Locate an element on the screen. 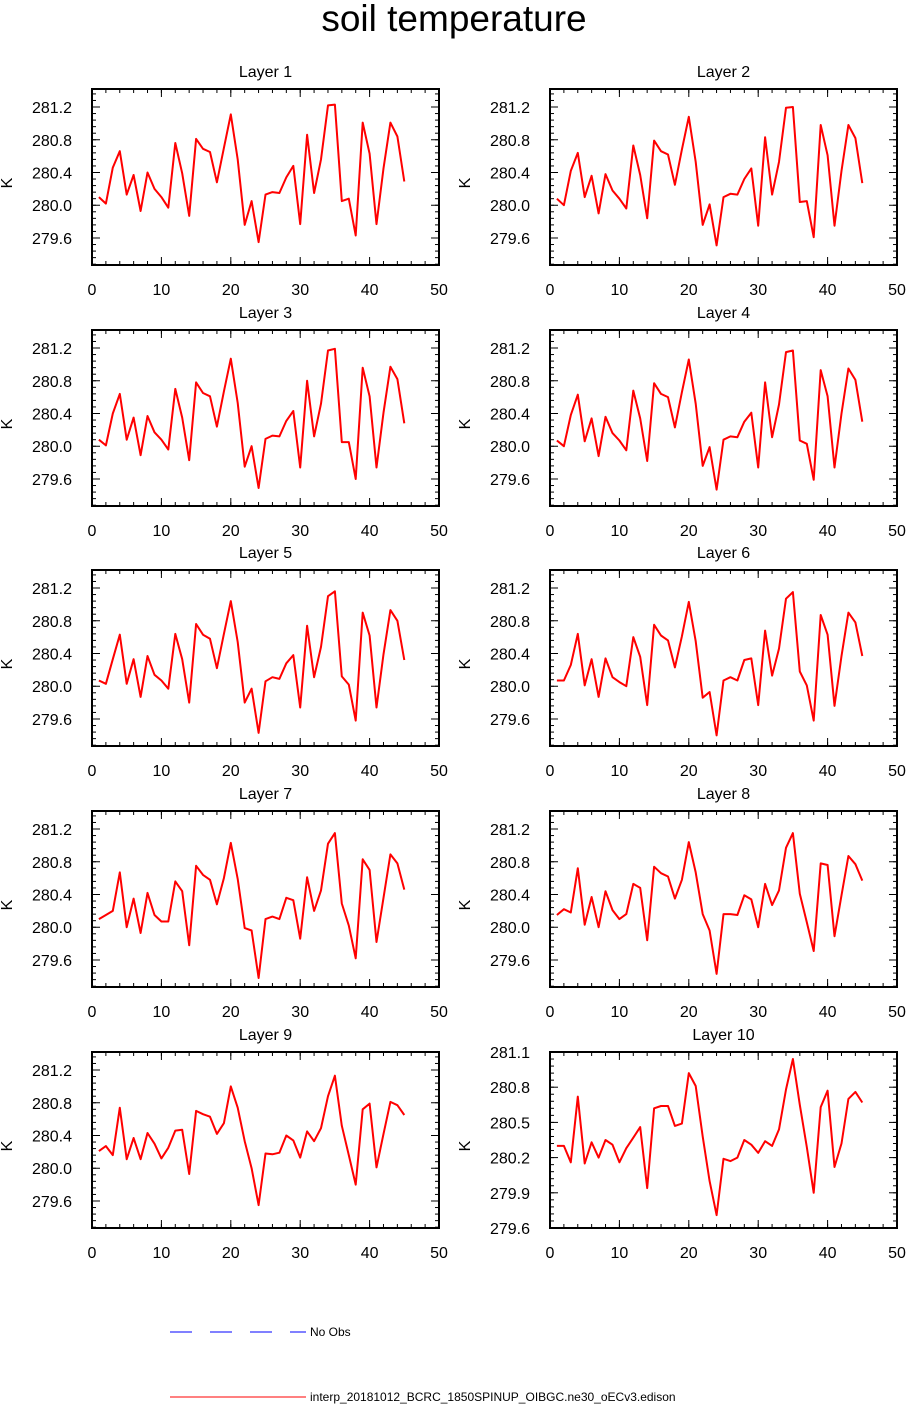 The image size is (908, 1407). chart-title: Layer 10 is located at coordinates (723, 1035).